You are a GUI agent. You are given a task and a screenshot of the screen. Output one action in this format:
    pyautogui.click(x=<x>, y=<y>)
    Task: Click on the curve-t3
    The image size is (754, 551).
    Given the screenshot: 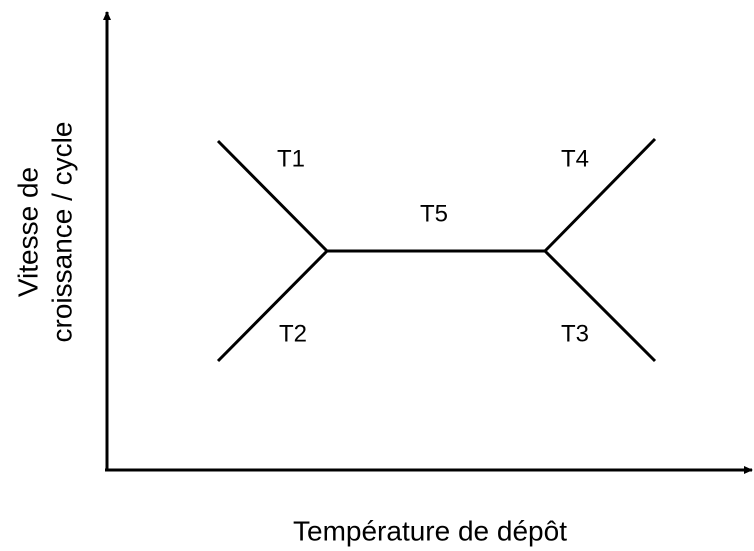 What is the action you would take?
    pyautogui.click(x=600, y=306)
    